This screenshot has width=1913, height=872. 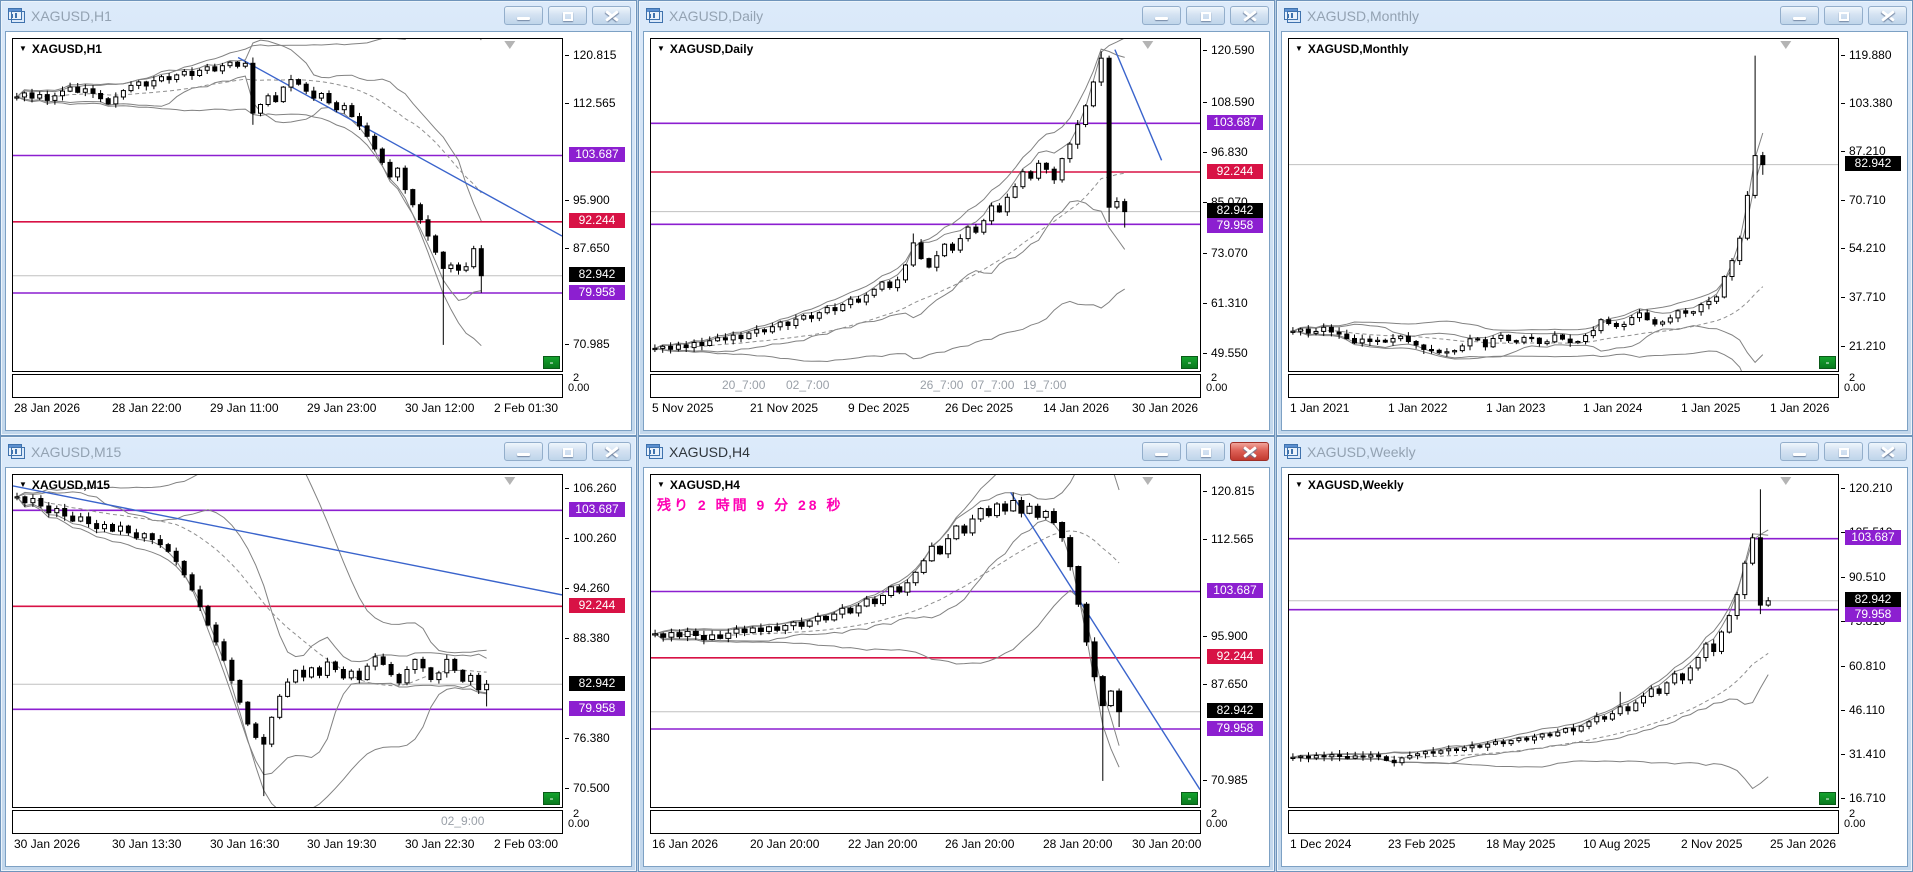 What do you see at coordinates (71, 15) in the screenshot?
I see `window-title: XAGUSD,H1` at bounding box center [71, 15].